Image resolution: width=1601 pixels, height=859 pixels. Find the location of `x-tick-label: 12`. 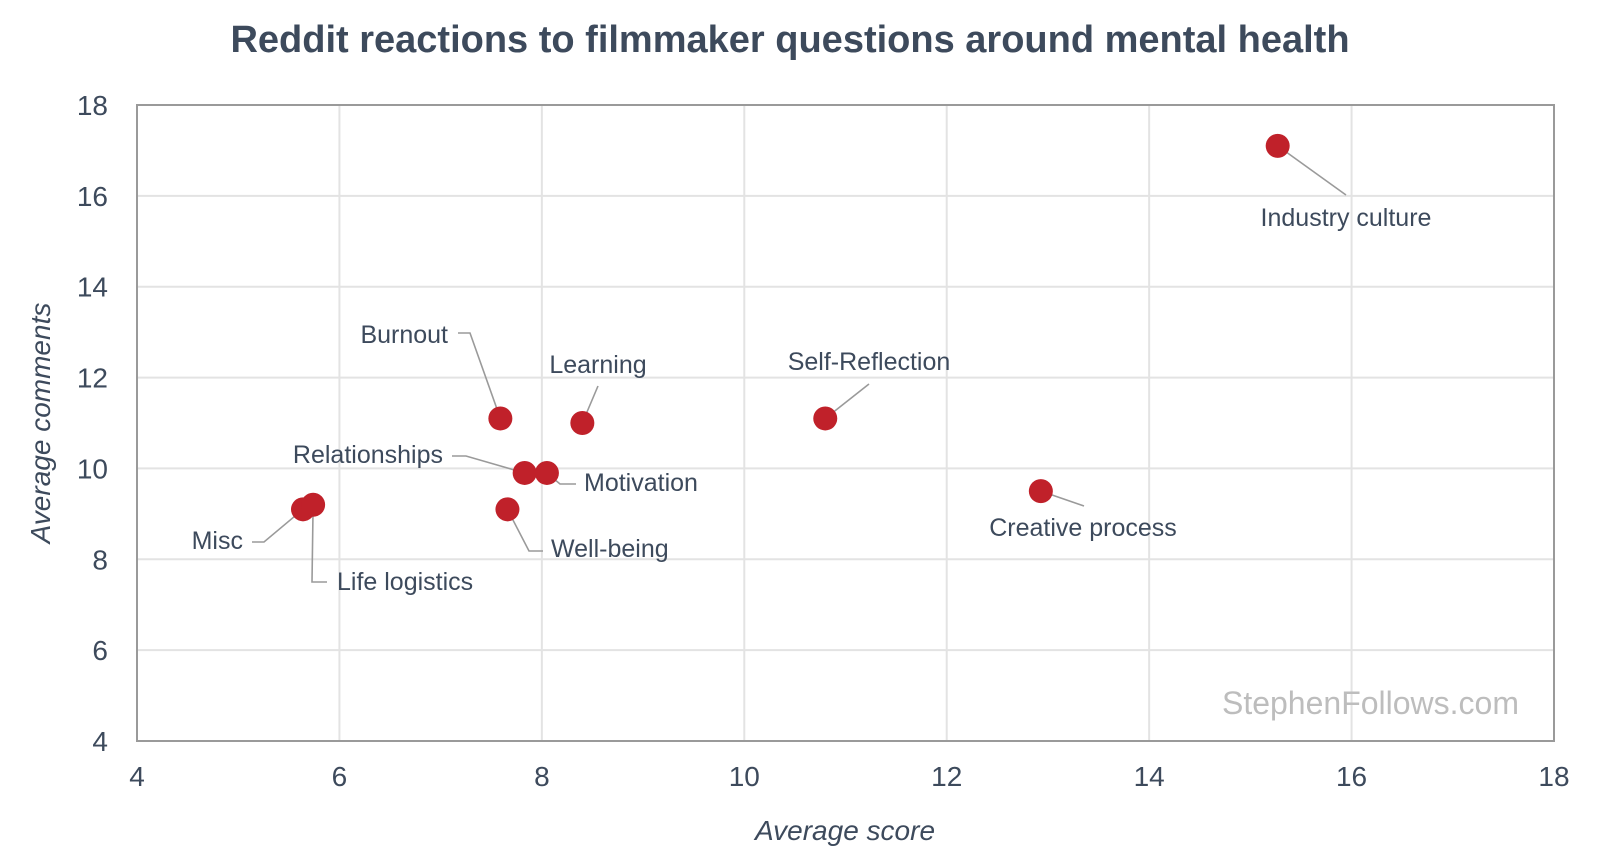

x-tick-label: 12 is located at coordinates (946, 776).